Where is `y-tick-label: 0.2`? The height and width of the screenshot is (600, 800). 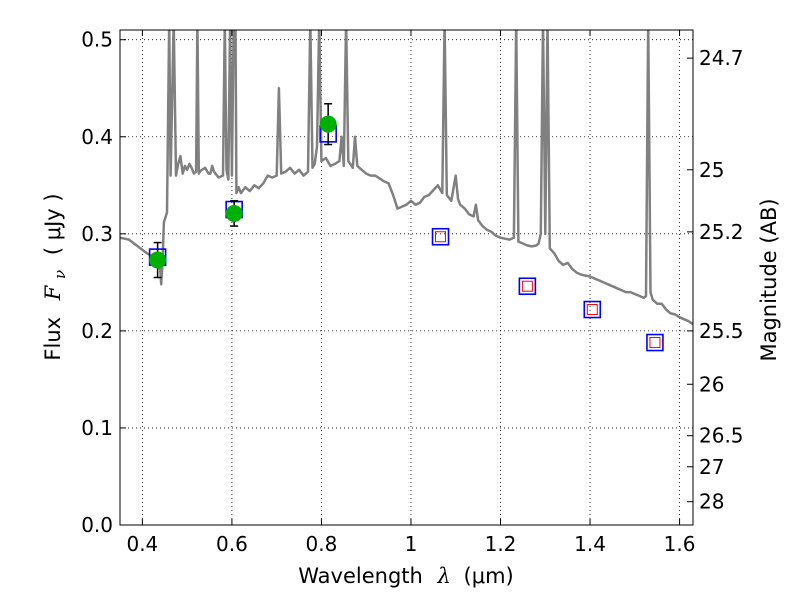 y-tick-label: 0.2 is located at coordinates (97, 331).